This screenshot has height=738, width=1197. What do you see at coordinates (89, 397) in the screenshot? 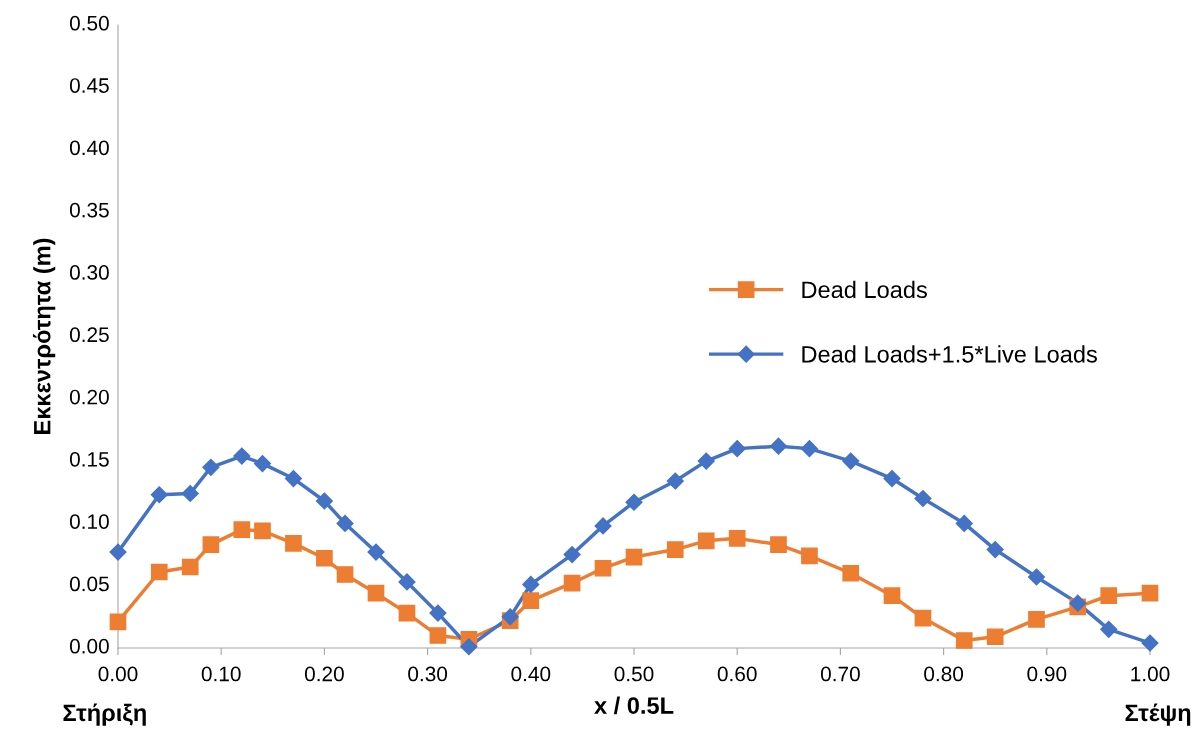
I see `y-tick-label: 0.20` at bounding box center [89, 397].